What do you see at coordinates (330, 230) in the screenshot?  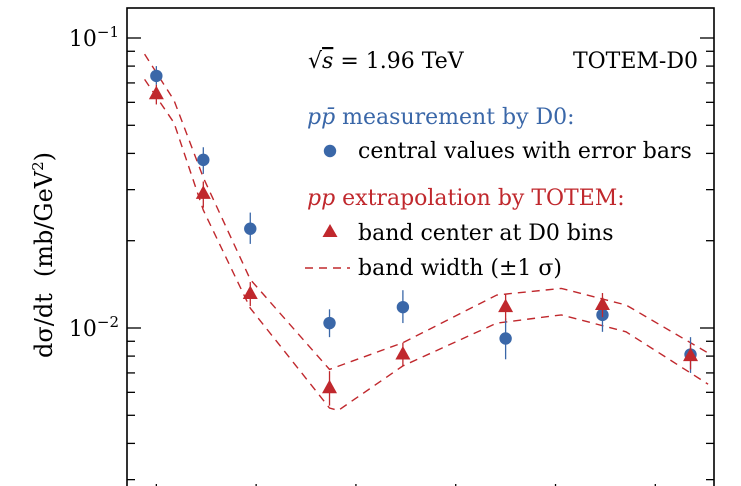 I see `legend-triangle-marker` at bounding box center [330, 230].